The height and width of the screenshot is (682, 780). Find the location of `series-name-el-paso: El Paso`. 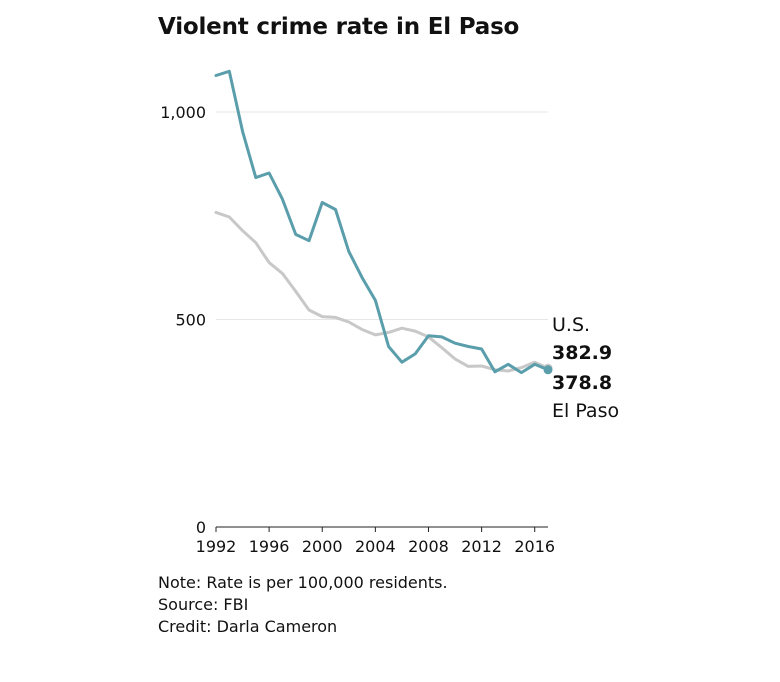

series-name-el-paso: El Paso is located at coordinates (585, 411).